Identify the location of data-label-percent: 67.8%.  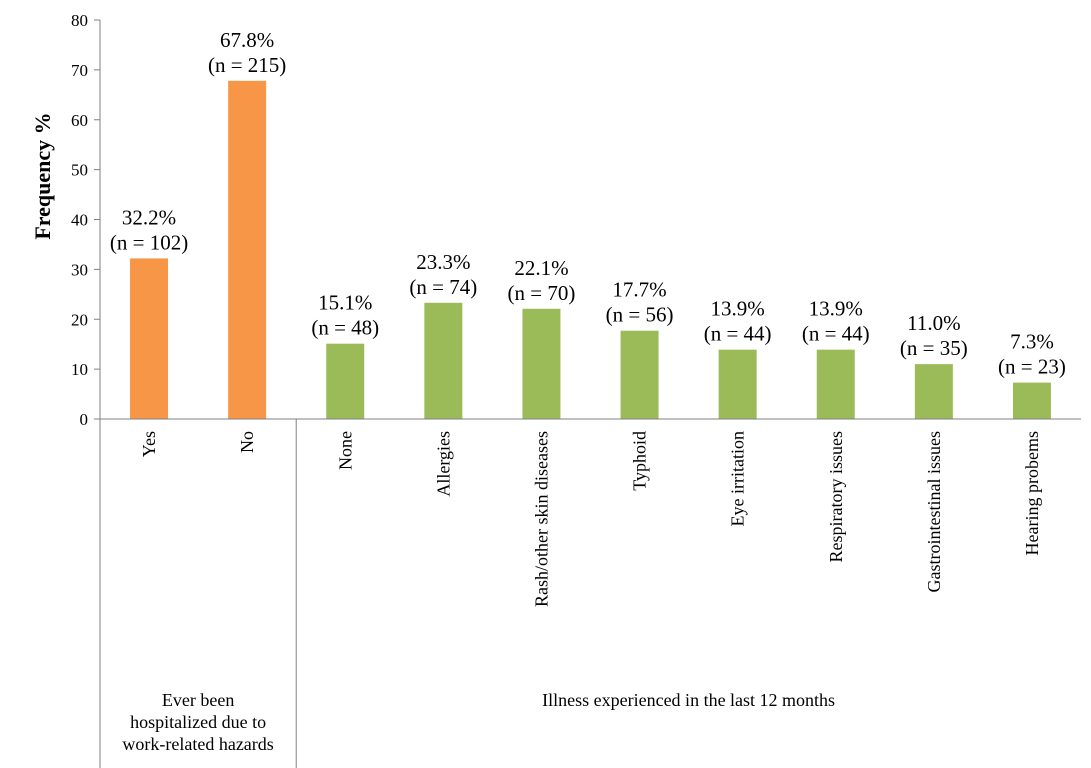
(247, 40).